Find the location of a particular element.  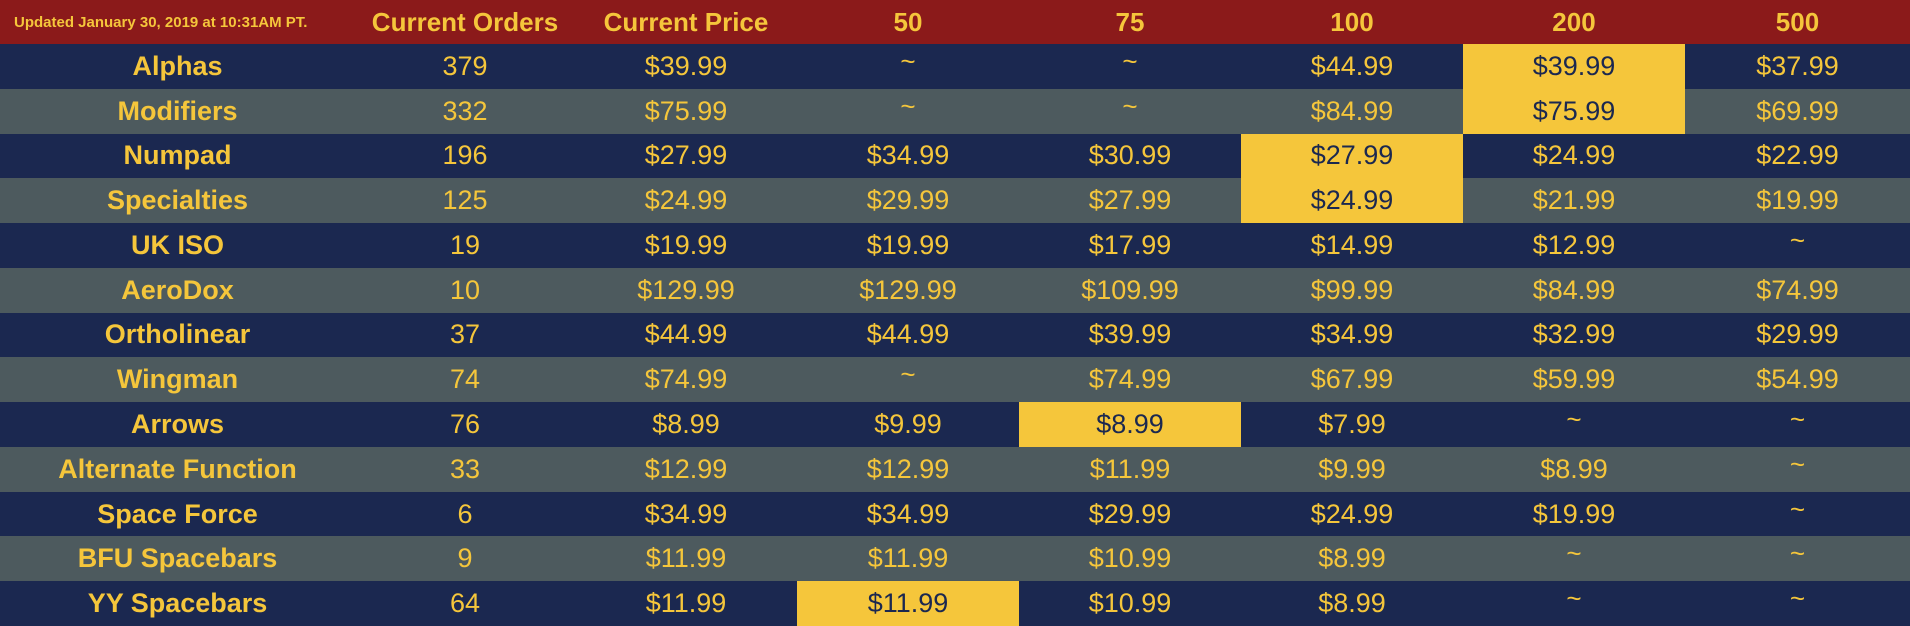

tier-200-cell: $8.99 is located at coordinates (1574, 468).